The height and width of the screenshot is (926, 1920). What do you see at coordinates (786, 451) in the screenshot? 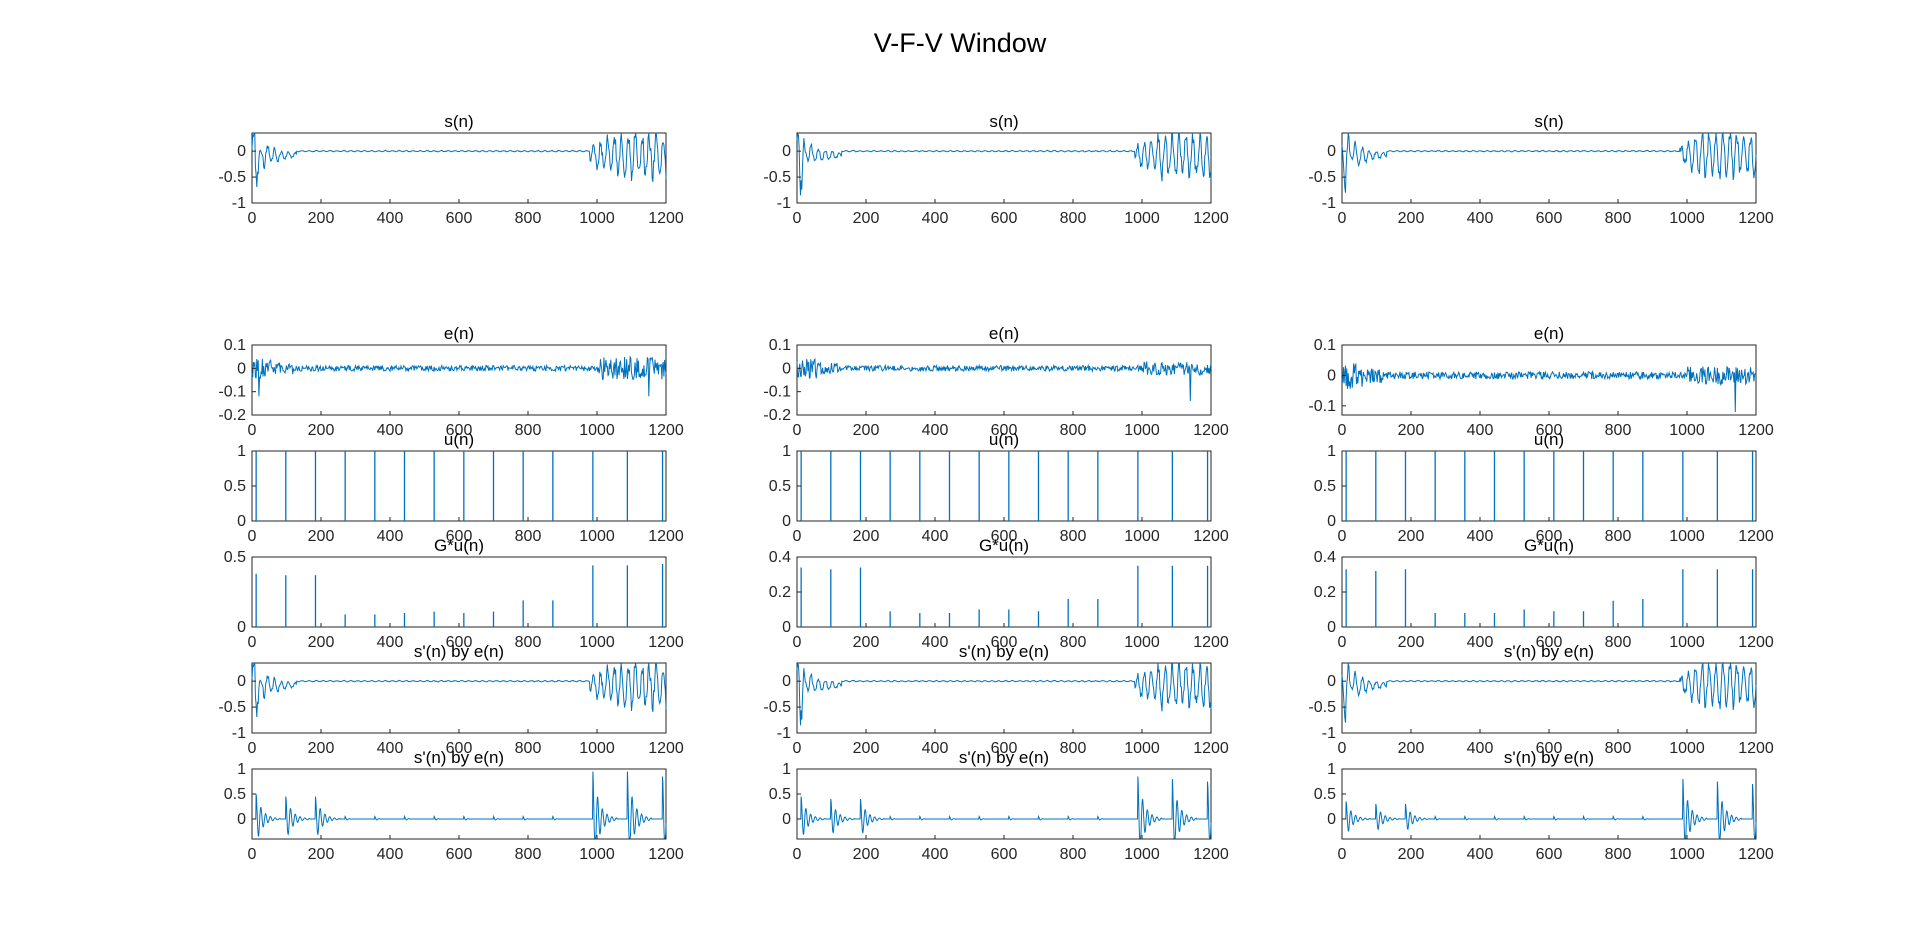
I see `y-tick-label: 1` at bounding box center [786, 451].